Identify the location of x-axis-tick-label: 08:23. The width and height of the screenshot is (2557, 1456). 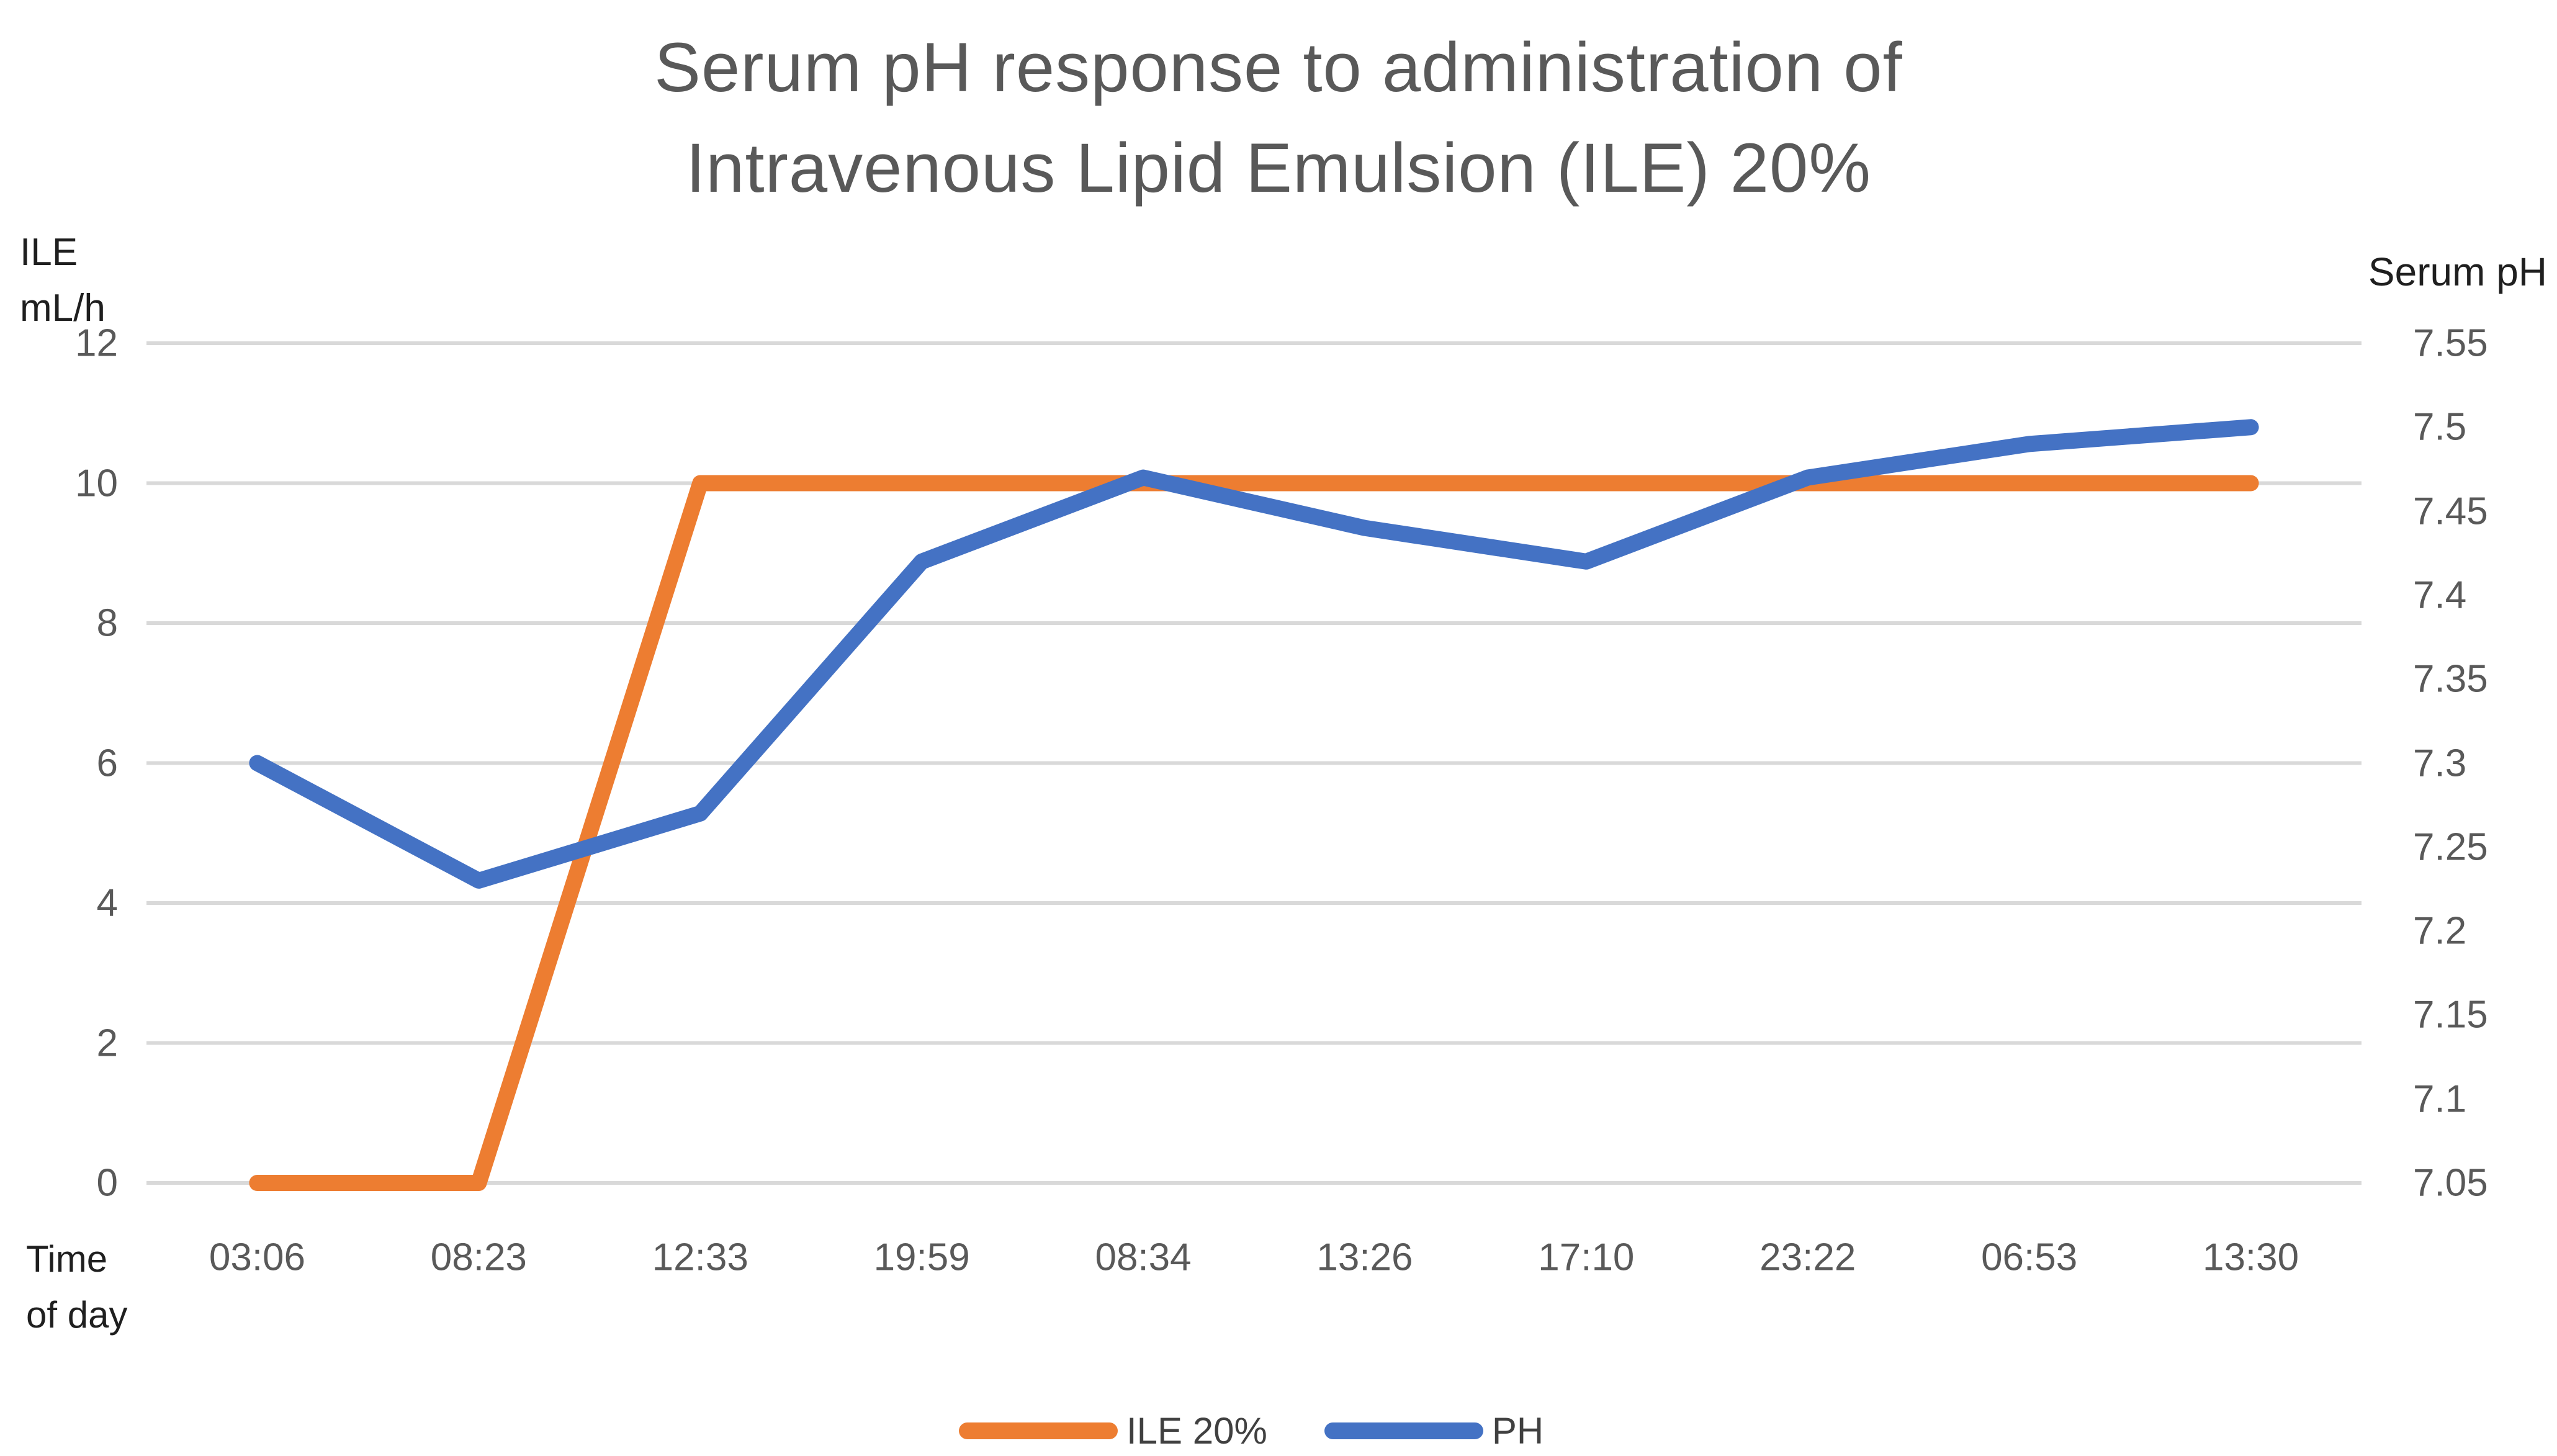
(479, 1257).